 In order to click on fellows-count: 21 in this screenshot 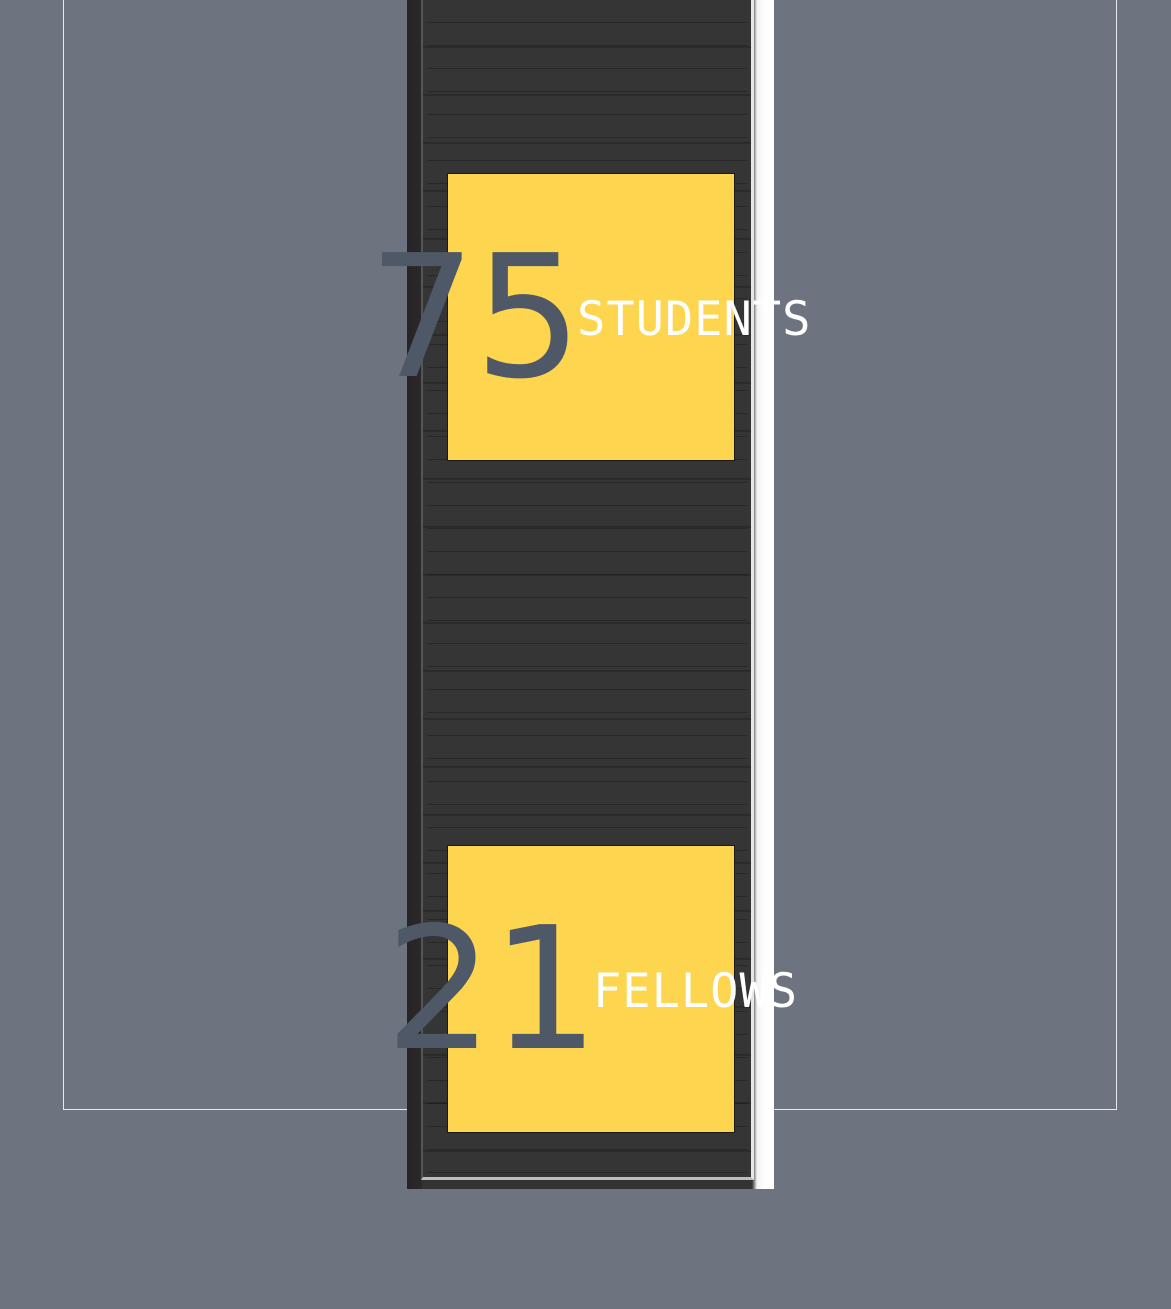, I will do `click(492, 990)`.